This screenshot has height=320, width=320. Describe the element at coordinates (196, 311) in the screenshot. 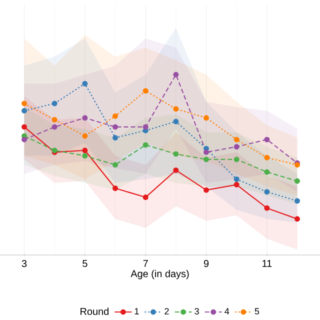

I see `legend-label: 3` at that location.